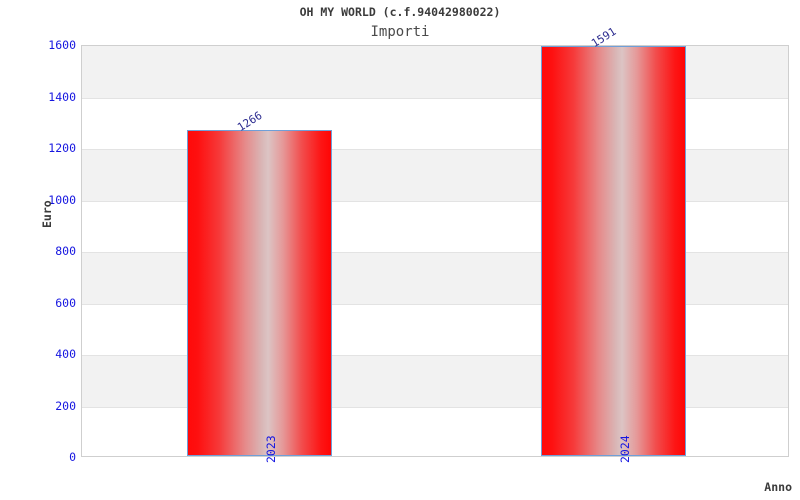  Describe the element at coordinates (62, 45) in the screenshot. I see `y-tick-label: 1600` at that location.